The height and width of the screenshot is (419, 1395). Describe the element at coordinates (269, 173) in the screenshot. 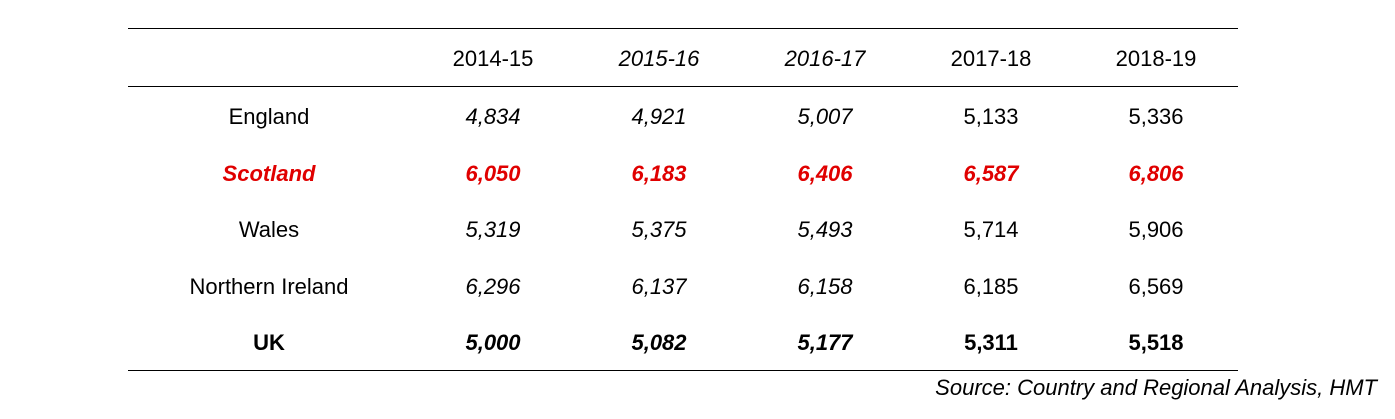

I see `row-label: Scotland` at that location.